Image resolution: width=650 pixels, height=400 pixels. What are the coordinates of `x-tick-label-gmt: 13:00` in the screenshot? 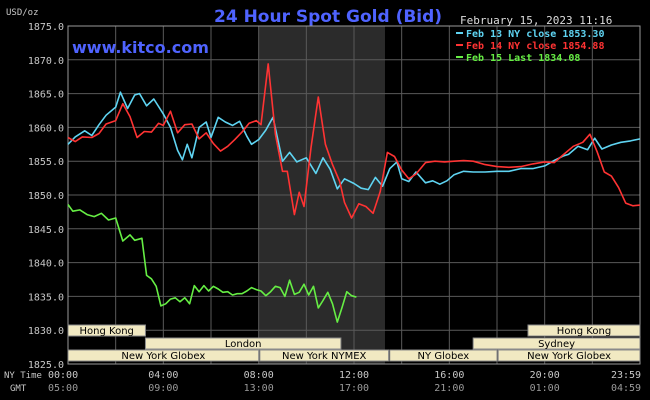 It's located at (259, 388).